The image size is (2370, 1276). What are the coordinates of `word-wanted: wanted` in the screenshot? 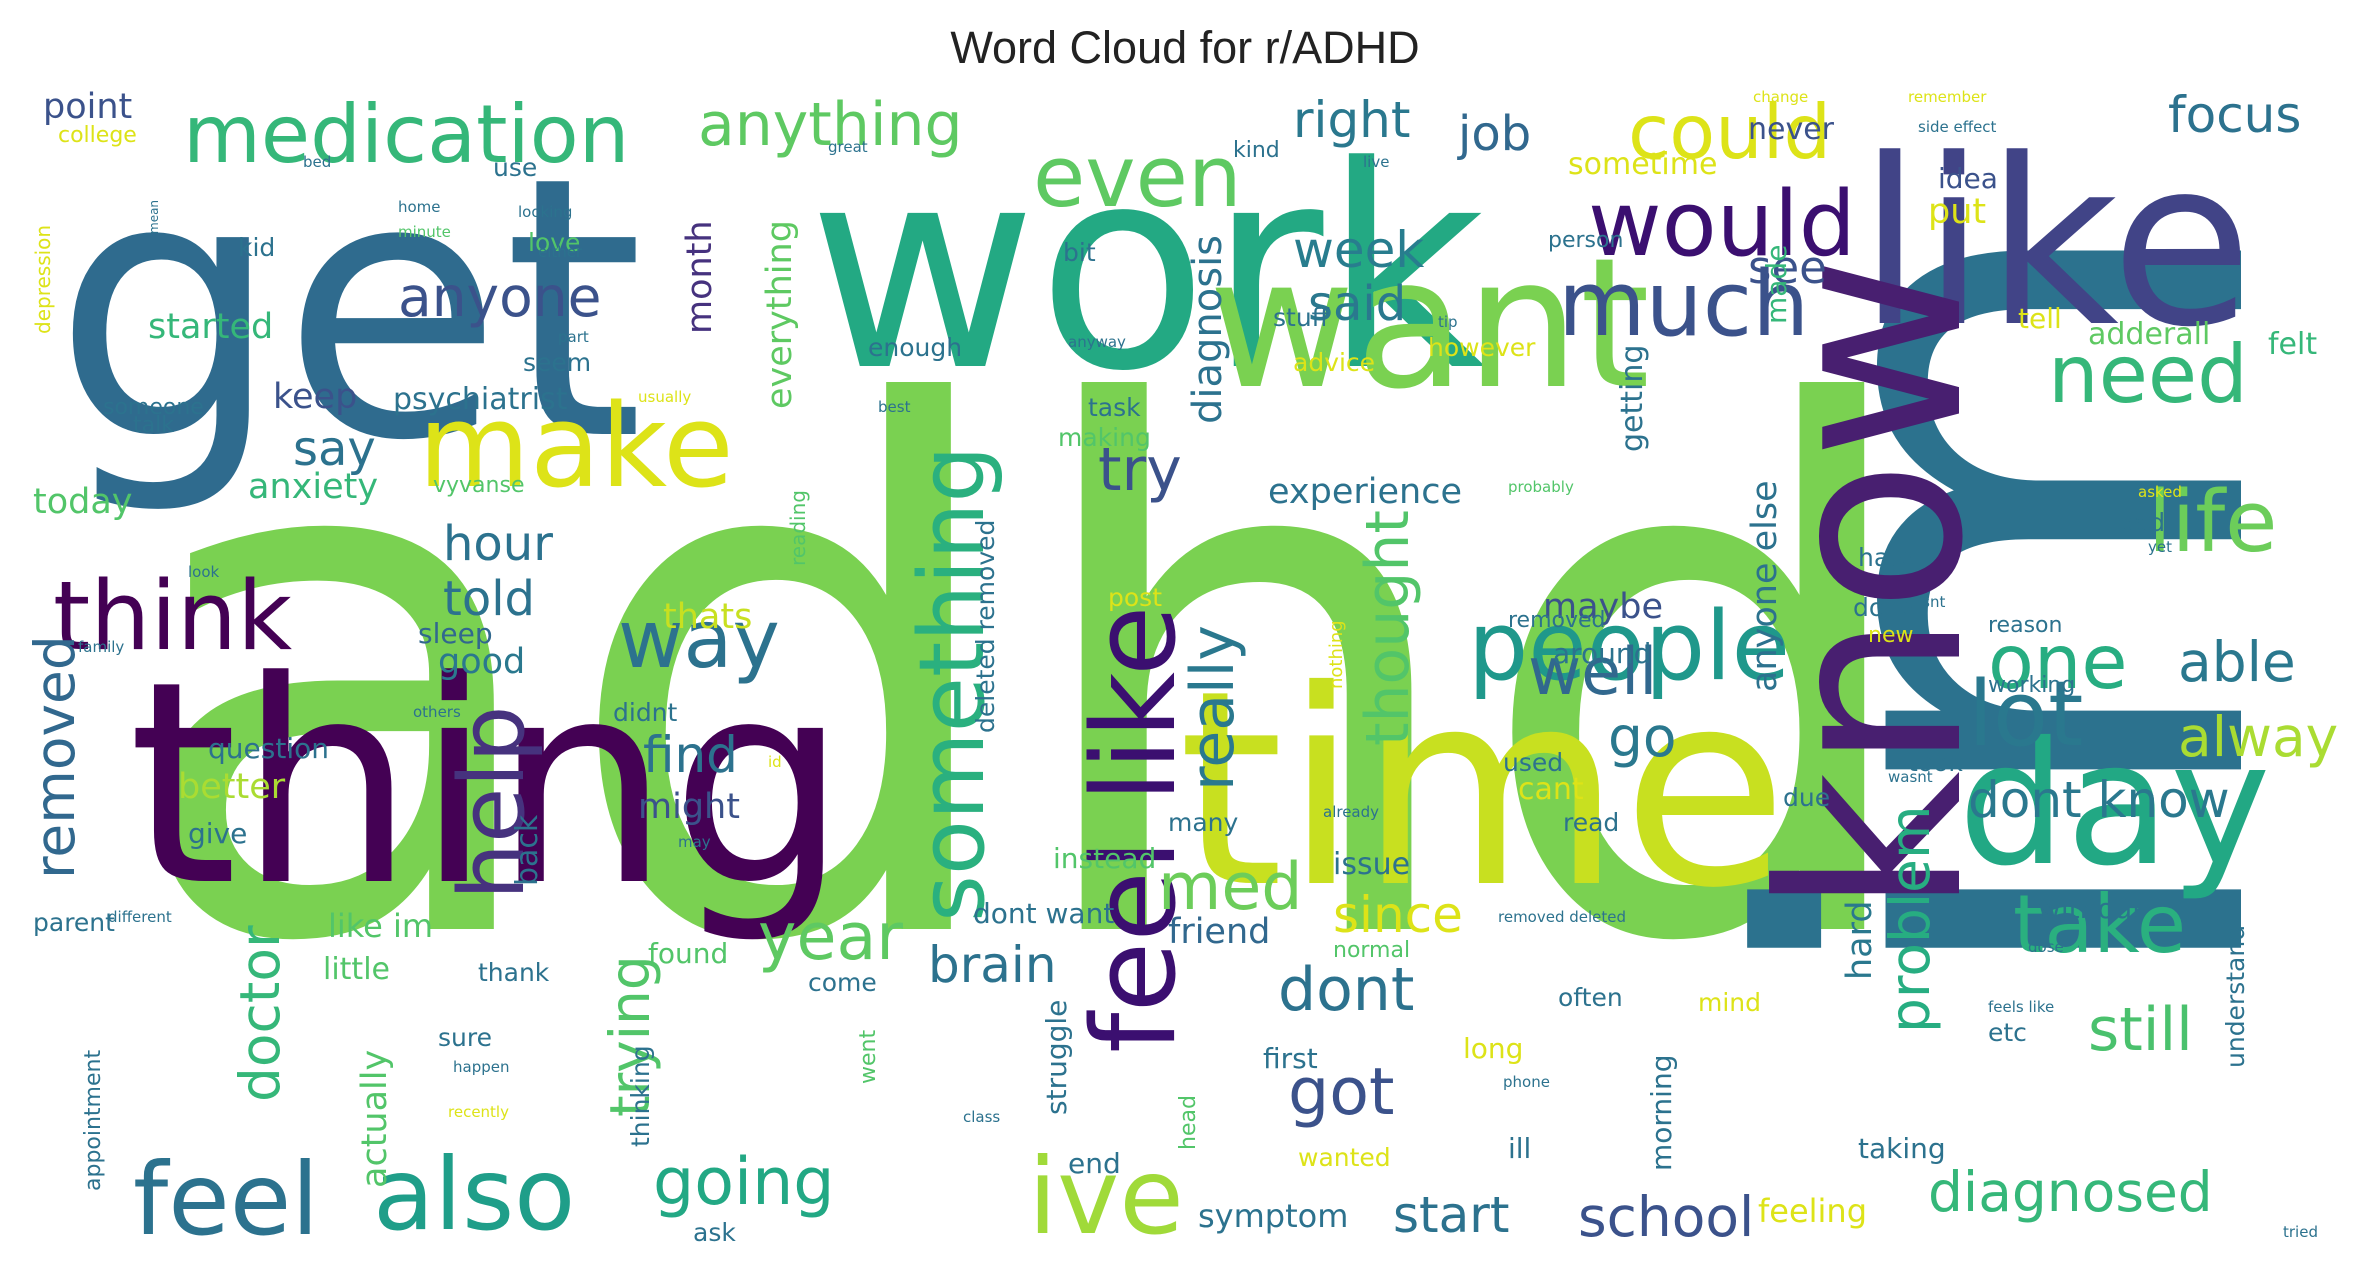 It's located at (1344, 1157).